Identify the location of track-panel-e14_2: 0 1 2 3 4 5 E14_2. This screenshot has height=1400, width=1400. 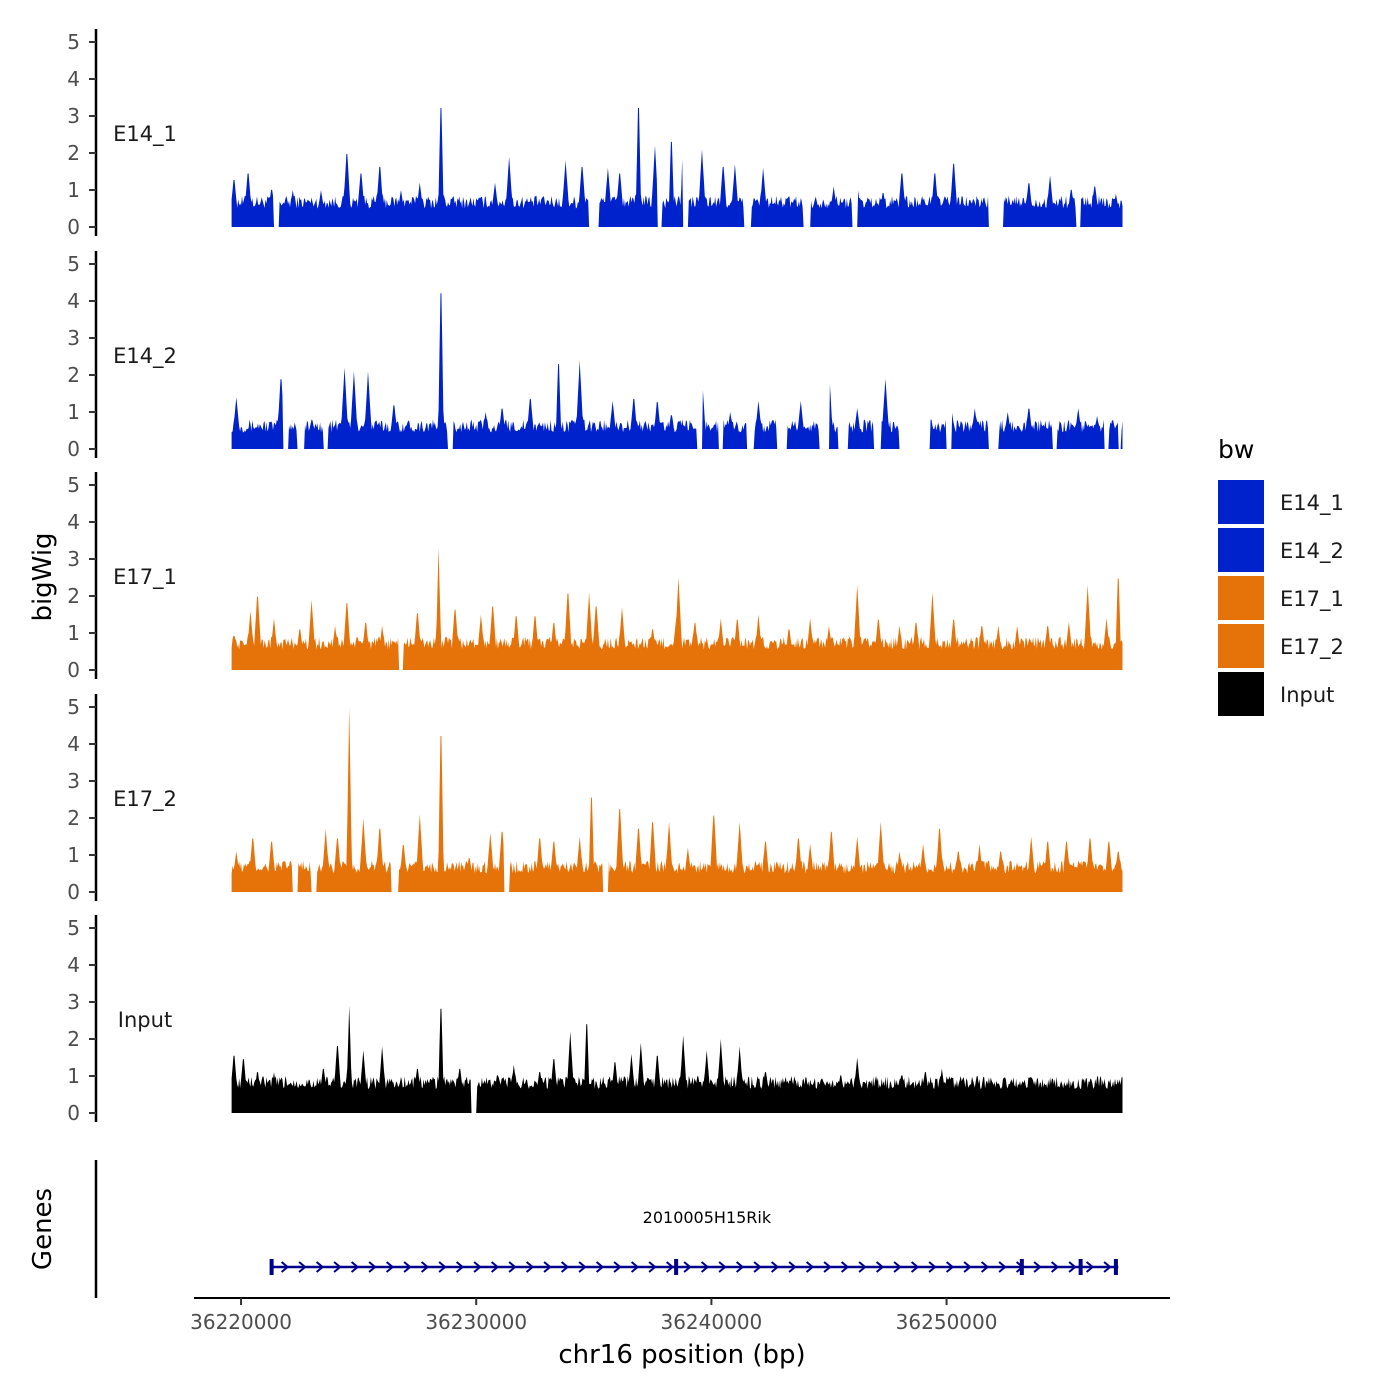
(595, 356).